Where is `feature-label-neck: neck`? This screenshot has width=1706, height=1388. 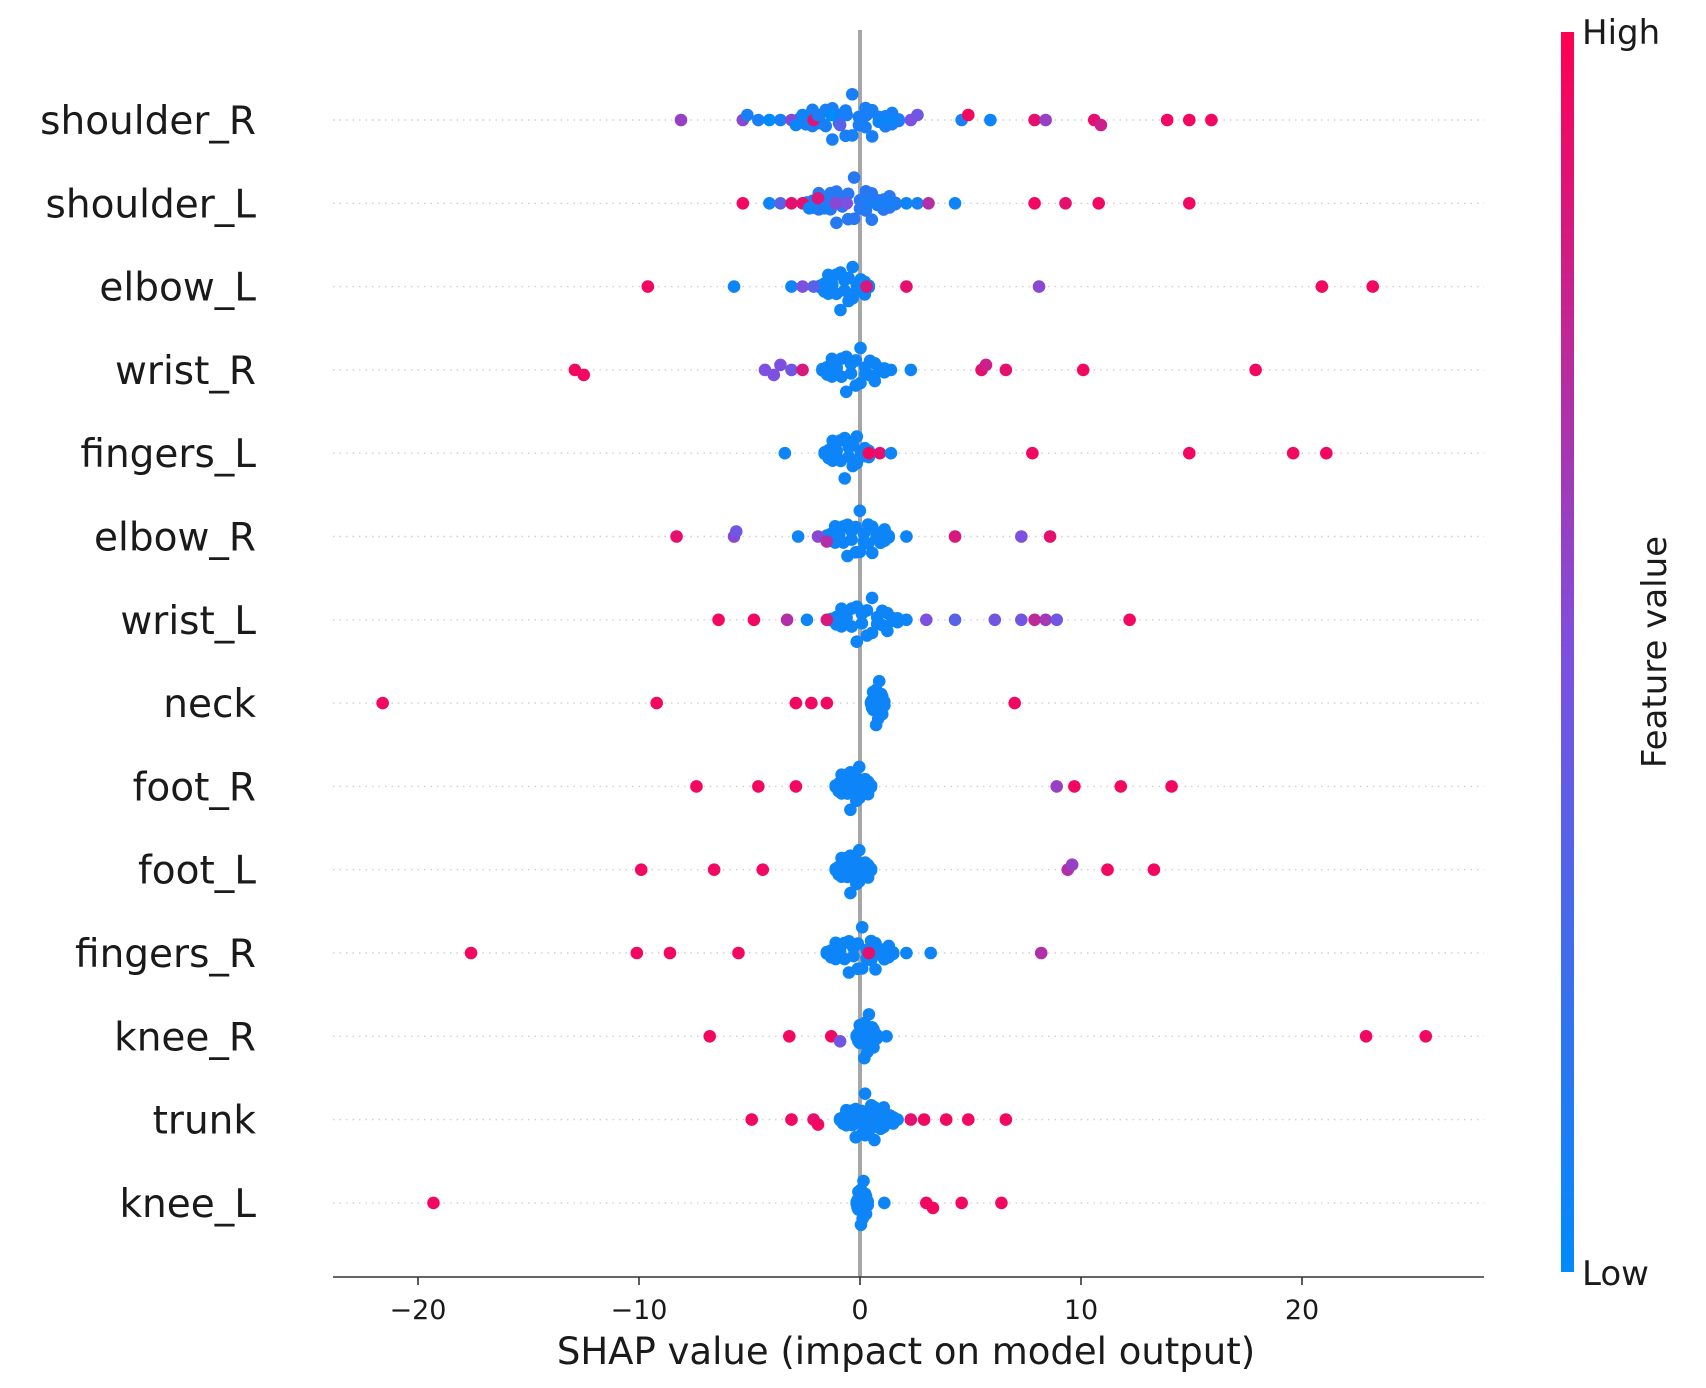
feature-label-neck: neck is located at coordinates (209, 704).